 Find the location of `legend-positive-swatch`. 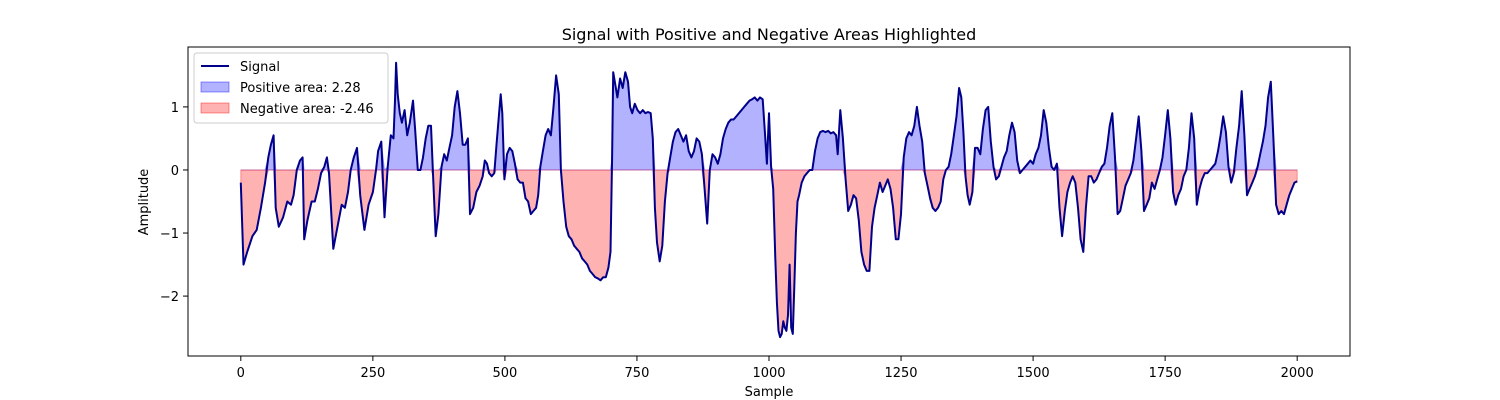

legend-positive-swatch is located at coordinates (215, 87).